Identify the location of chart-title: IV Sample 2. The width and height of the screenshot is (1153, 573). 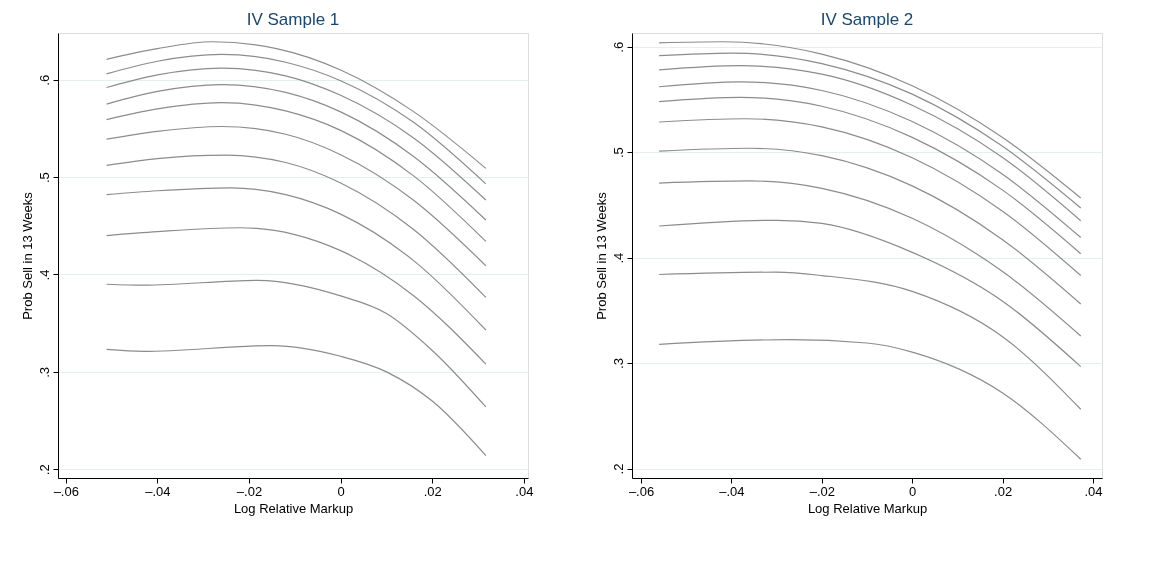
(867, 19).